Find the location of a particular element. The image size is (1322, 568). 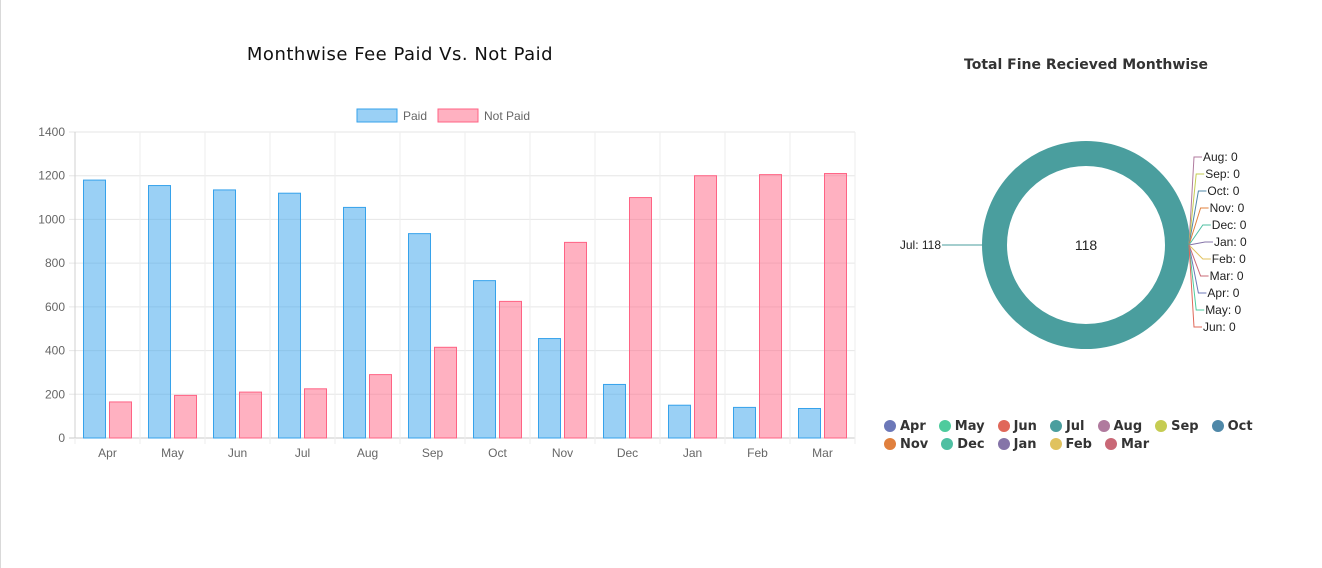

donut-value-label-dec: Dec: 0 is located at coordinates (1229, 225).